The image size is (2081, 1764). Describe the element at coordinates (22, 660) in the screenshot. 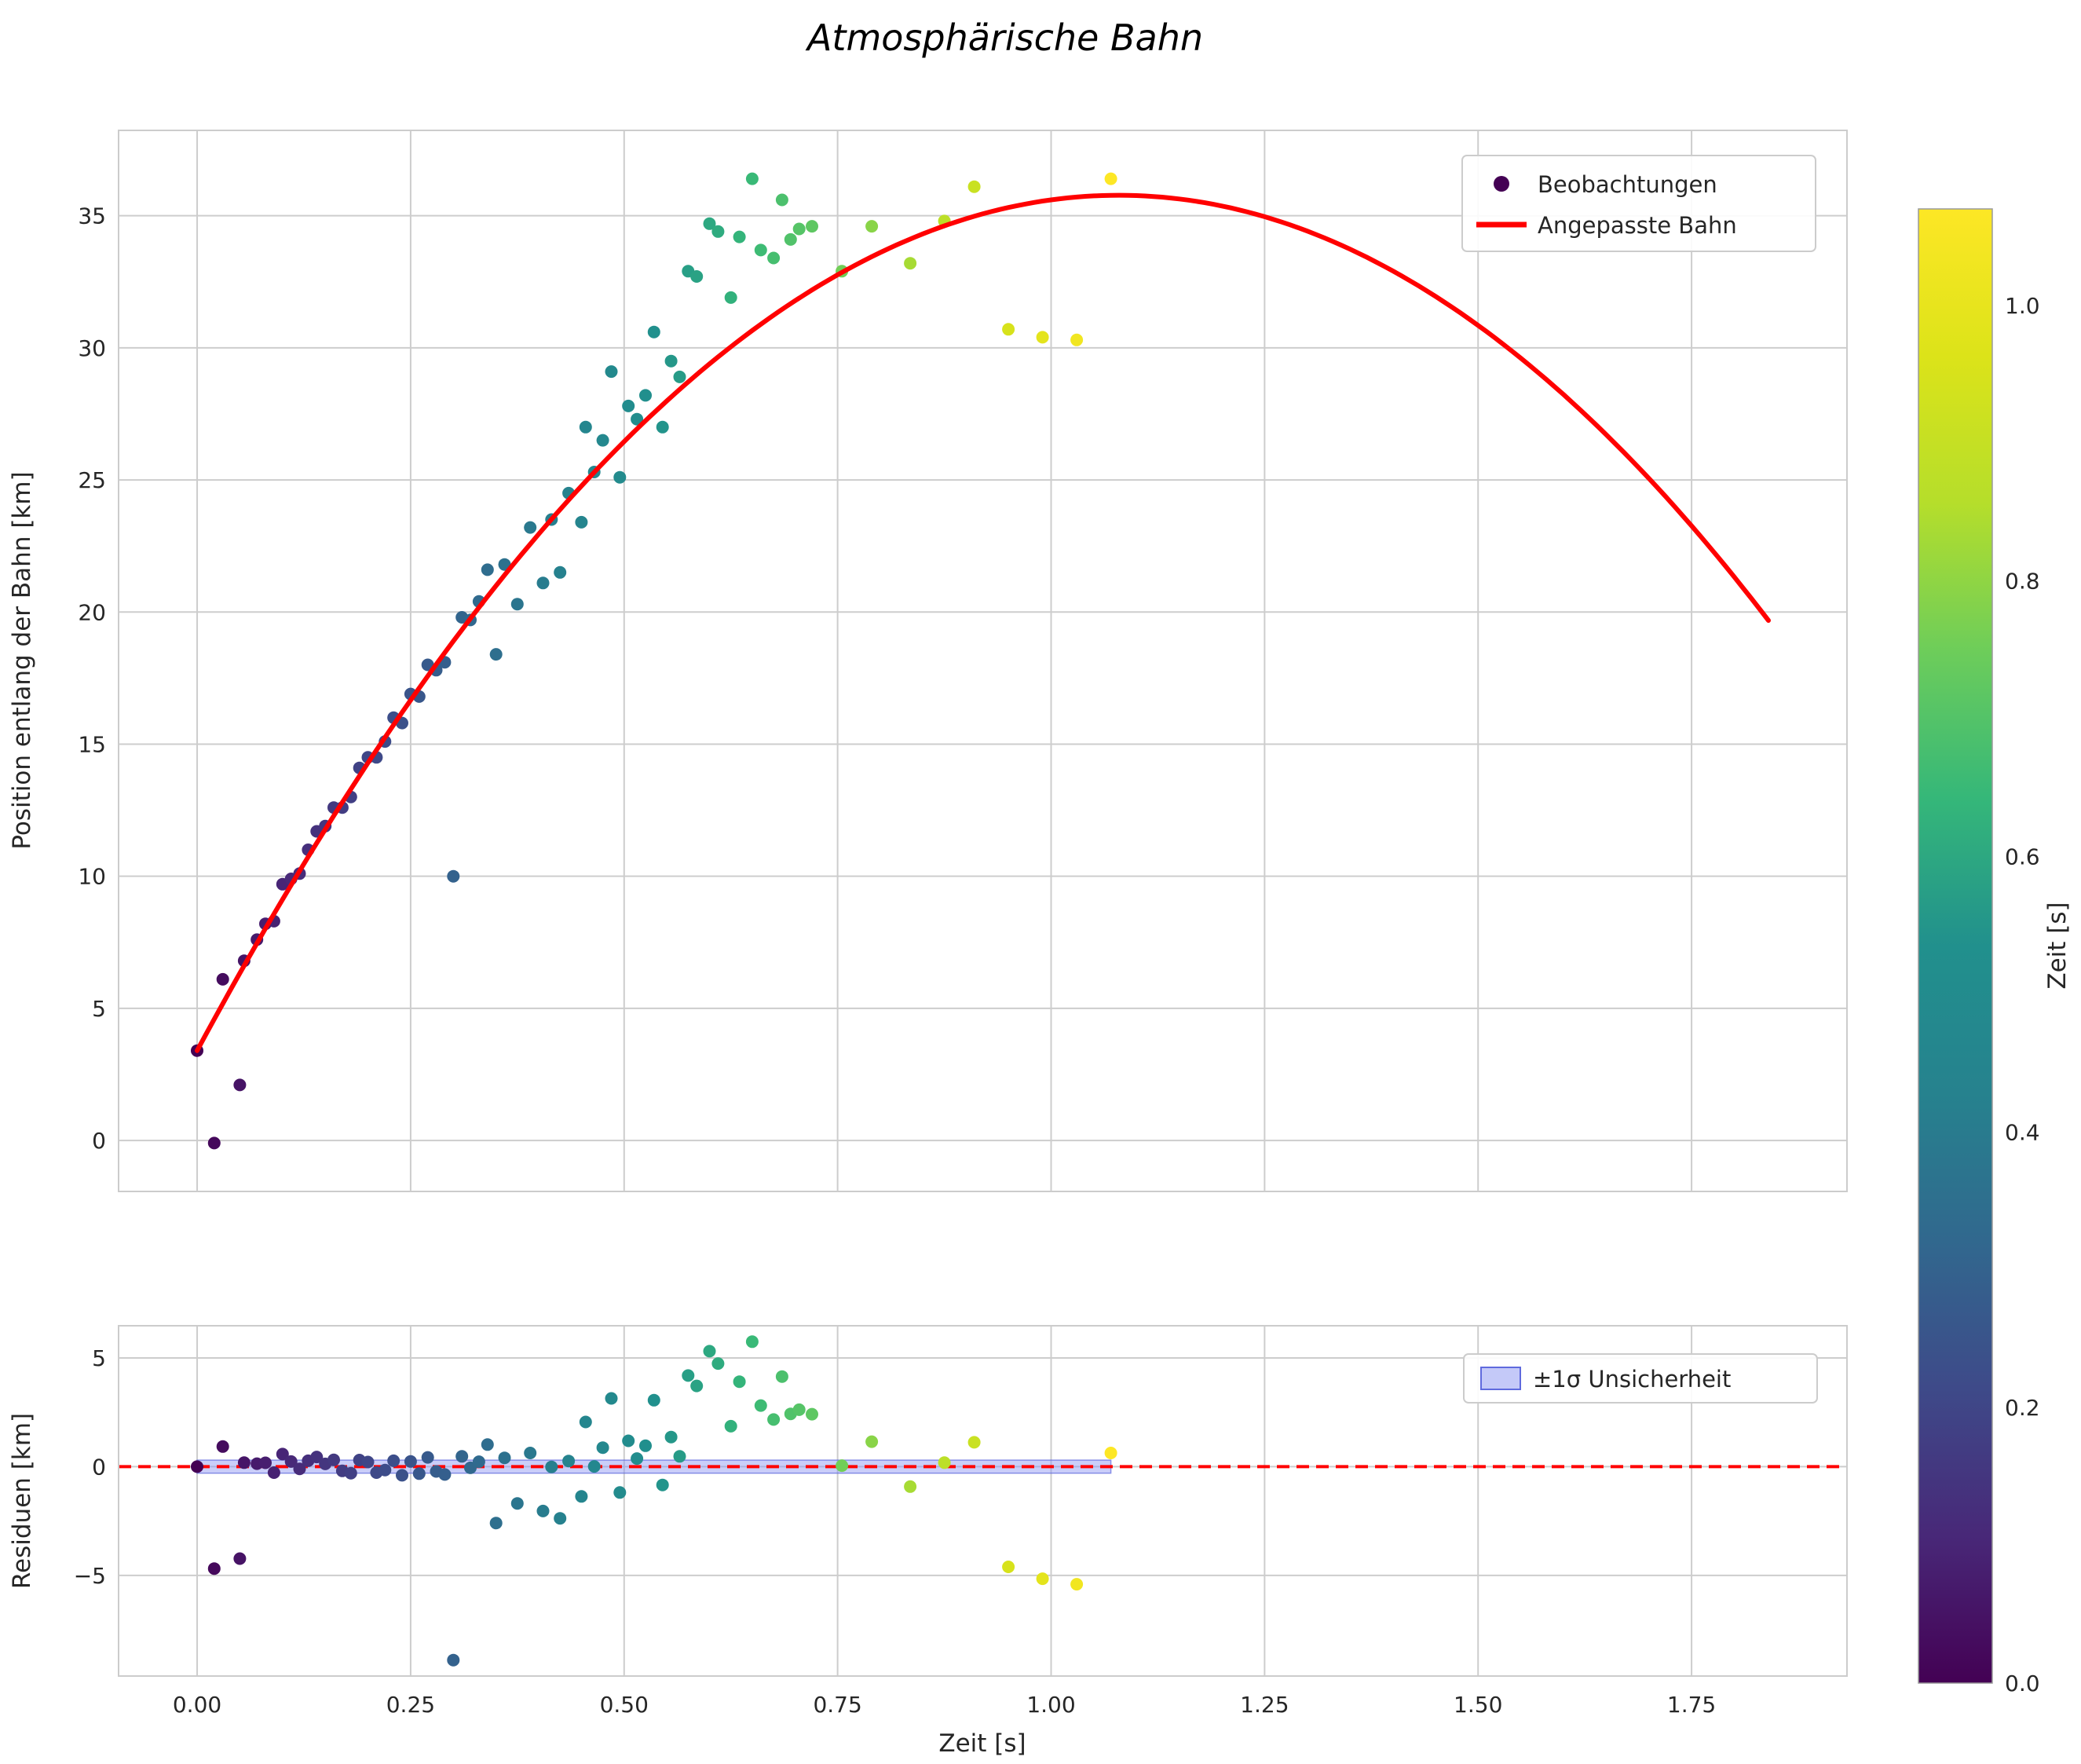

I see `main-y-axis-label: Position entlang der Bahn [km]` at that location.